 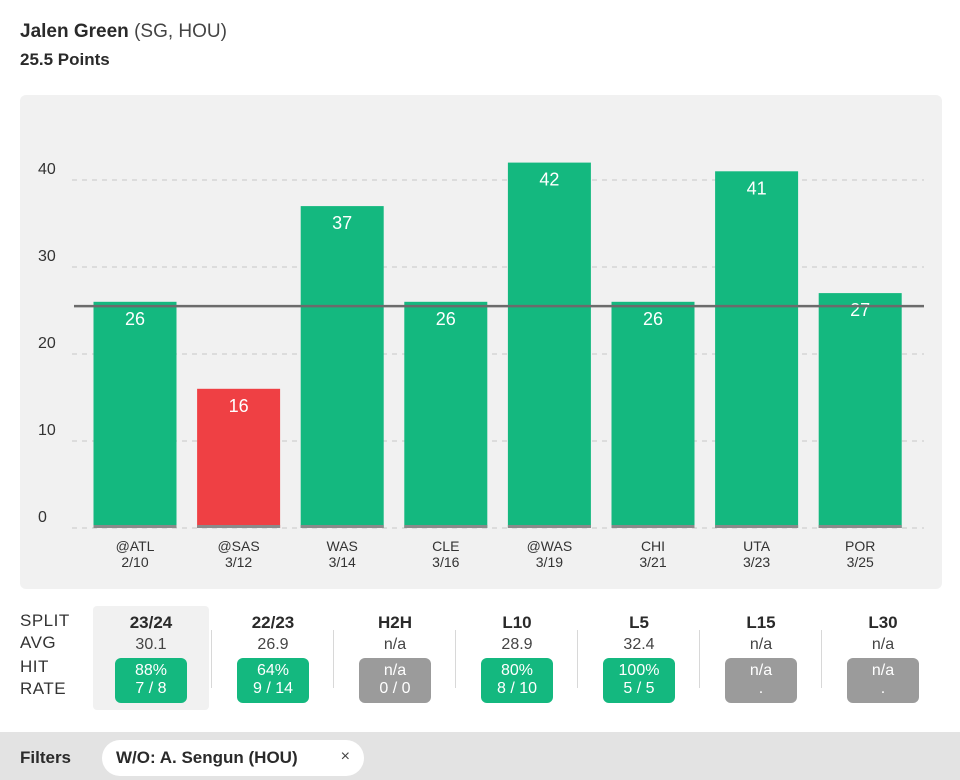 I want to click on hit-rate-pct: 80%, so click(x=517, y=670).